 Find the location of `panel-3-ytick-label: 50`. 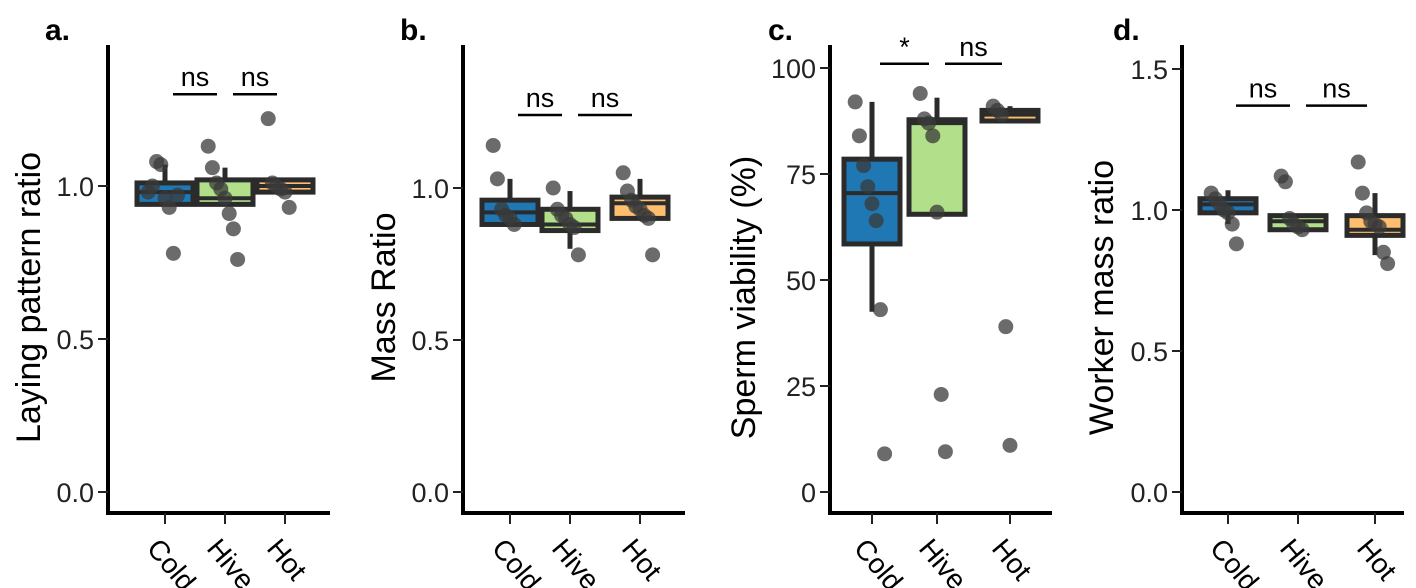

panel-3-ytick-label: 50 is located at coordinates (801, 281).